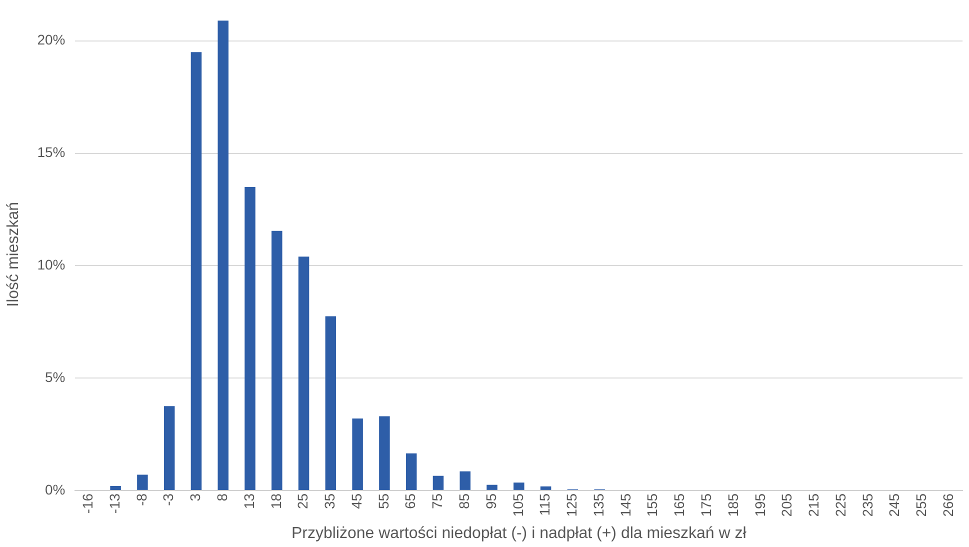 Image resolution: width=969 pixels, height=547 pixels. I want to click on x-tick-label: 225, so click(840, 505).